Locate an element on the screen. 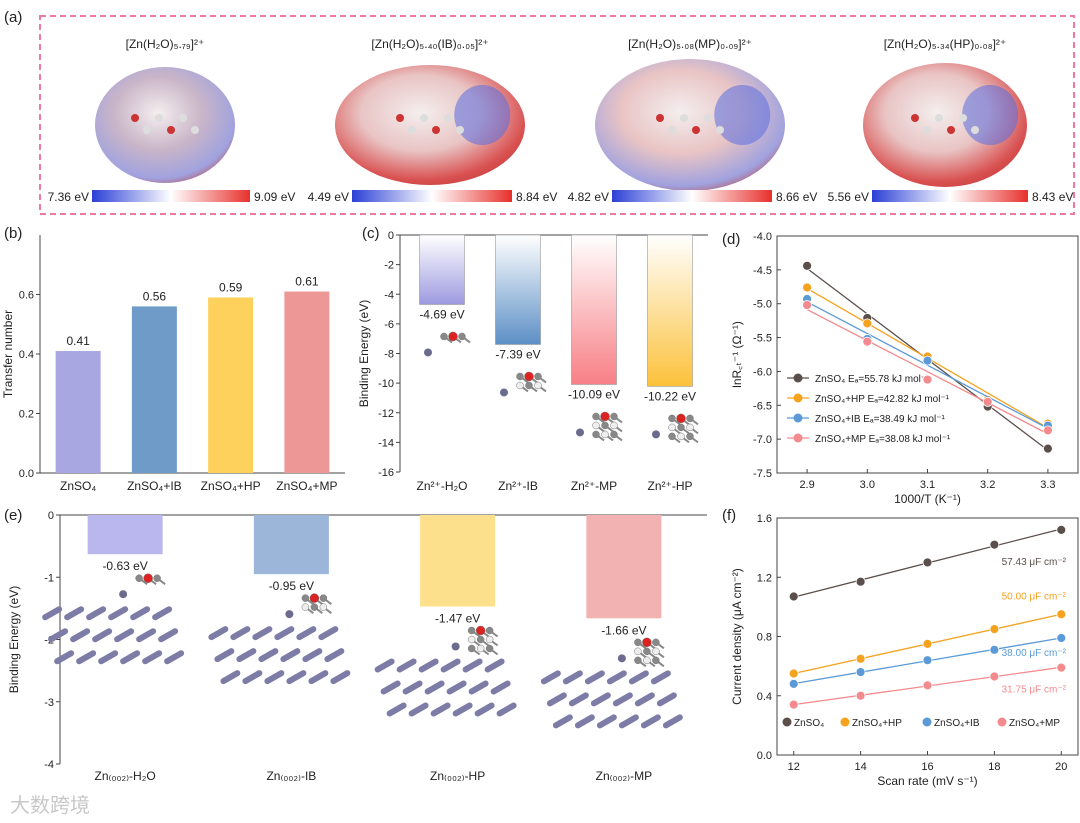 Image resolution: width=1080 pixels, height=823 pixels. y-tick-label: -8 is located at coordinates (389, 355).